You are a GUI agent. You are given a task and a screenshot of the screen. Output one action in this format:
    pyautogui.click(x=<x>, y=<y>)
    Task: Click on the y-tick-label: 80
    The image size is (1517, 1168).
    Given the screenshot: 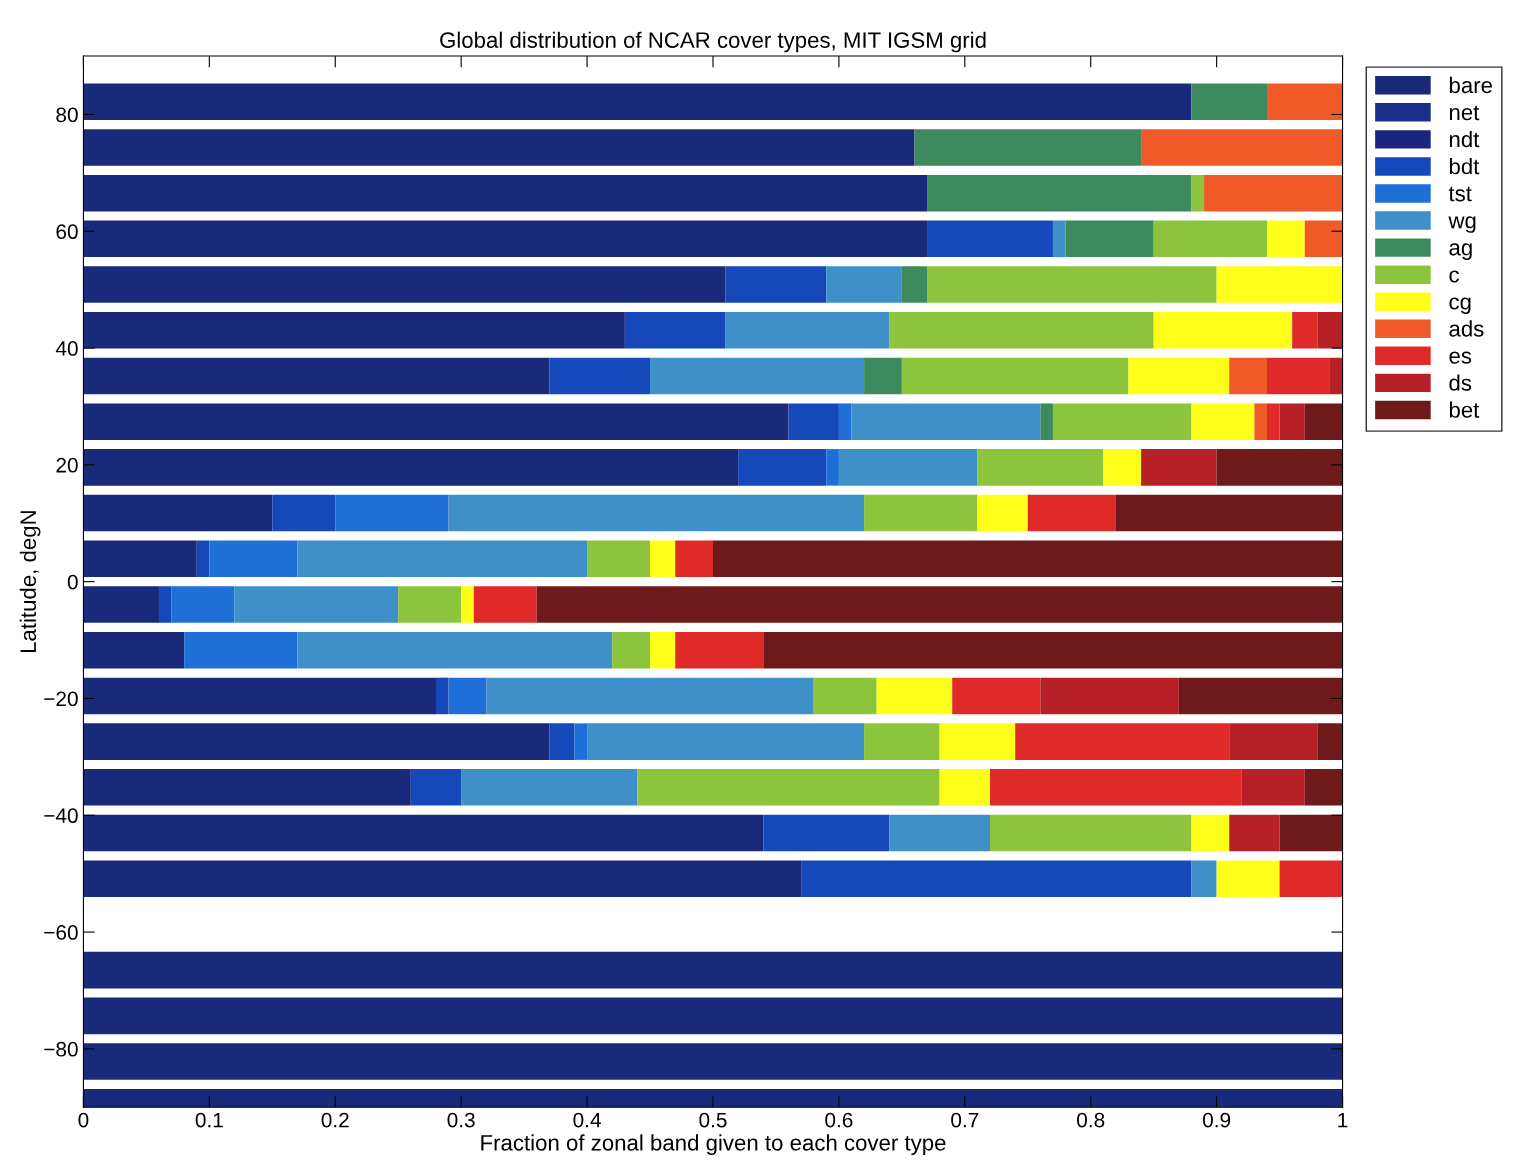 What is the action you would take?
    pyautogui.click(x=67, y=115)
    